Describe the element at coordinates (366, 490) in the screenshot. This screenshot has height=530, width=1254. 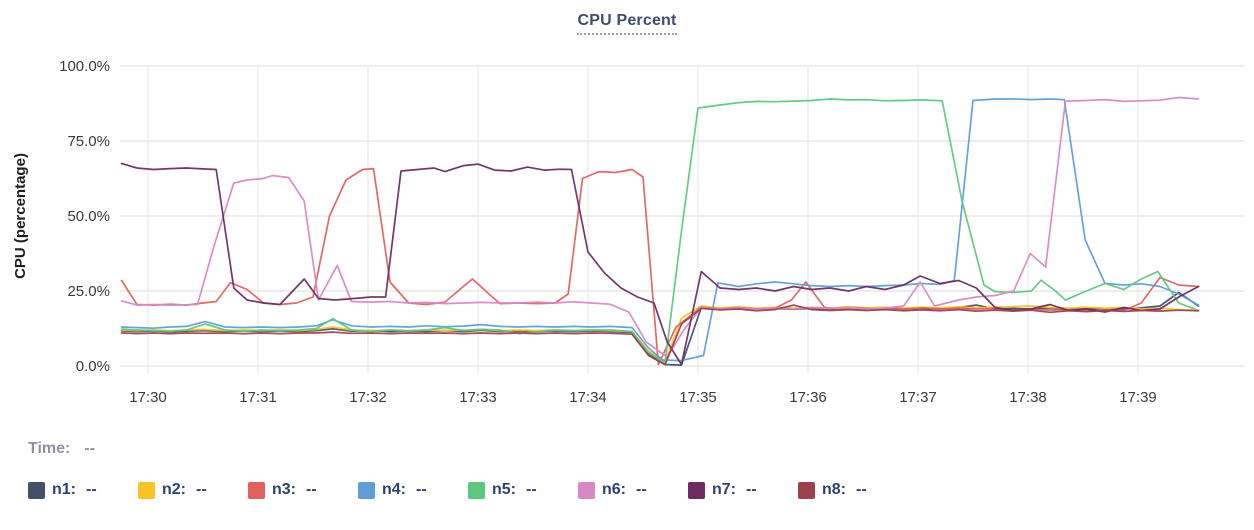
I see `legend-swatch-n4` at that location.